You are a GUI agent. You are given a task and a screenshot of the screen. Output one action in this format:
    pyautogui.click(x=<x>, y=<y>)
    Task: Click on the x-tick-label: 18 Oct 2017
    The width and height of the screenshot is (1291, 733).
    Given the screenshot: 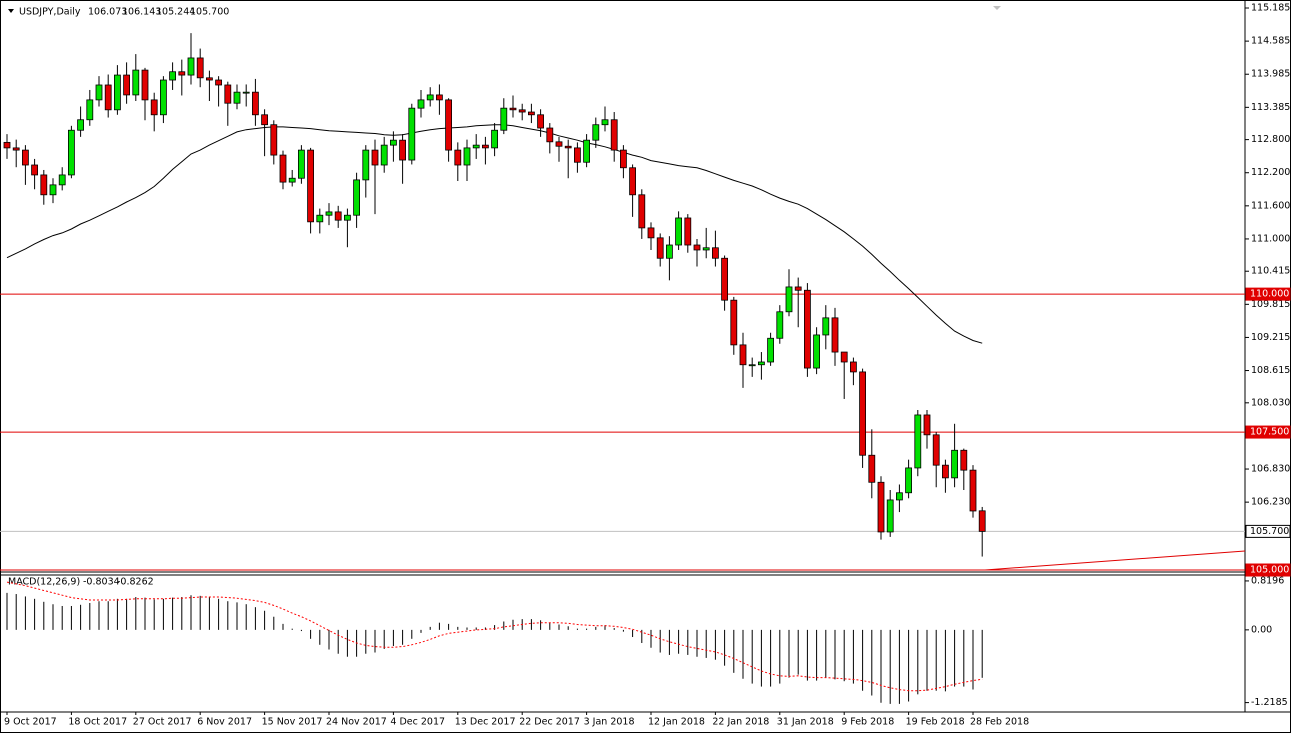 What is the action you would take?
    pyautogui.click(x=97, y=722)
    